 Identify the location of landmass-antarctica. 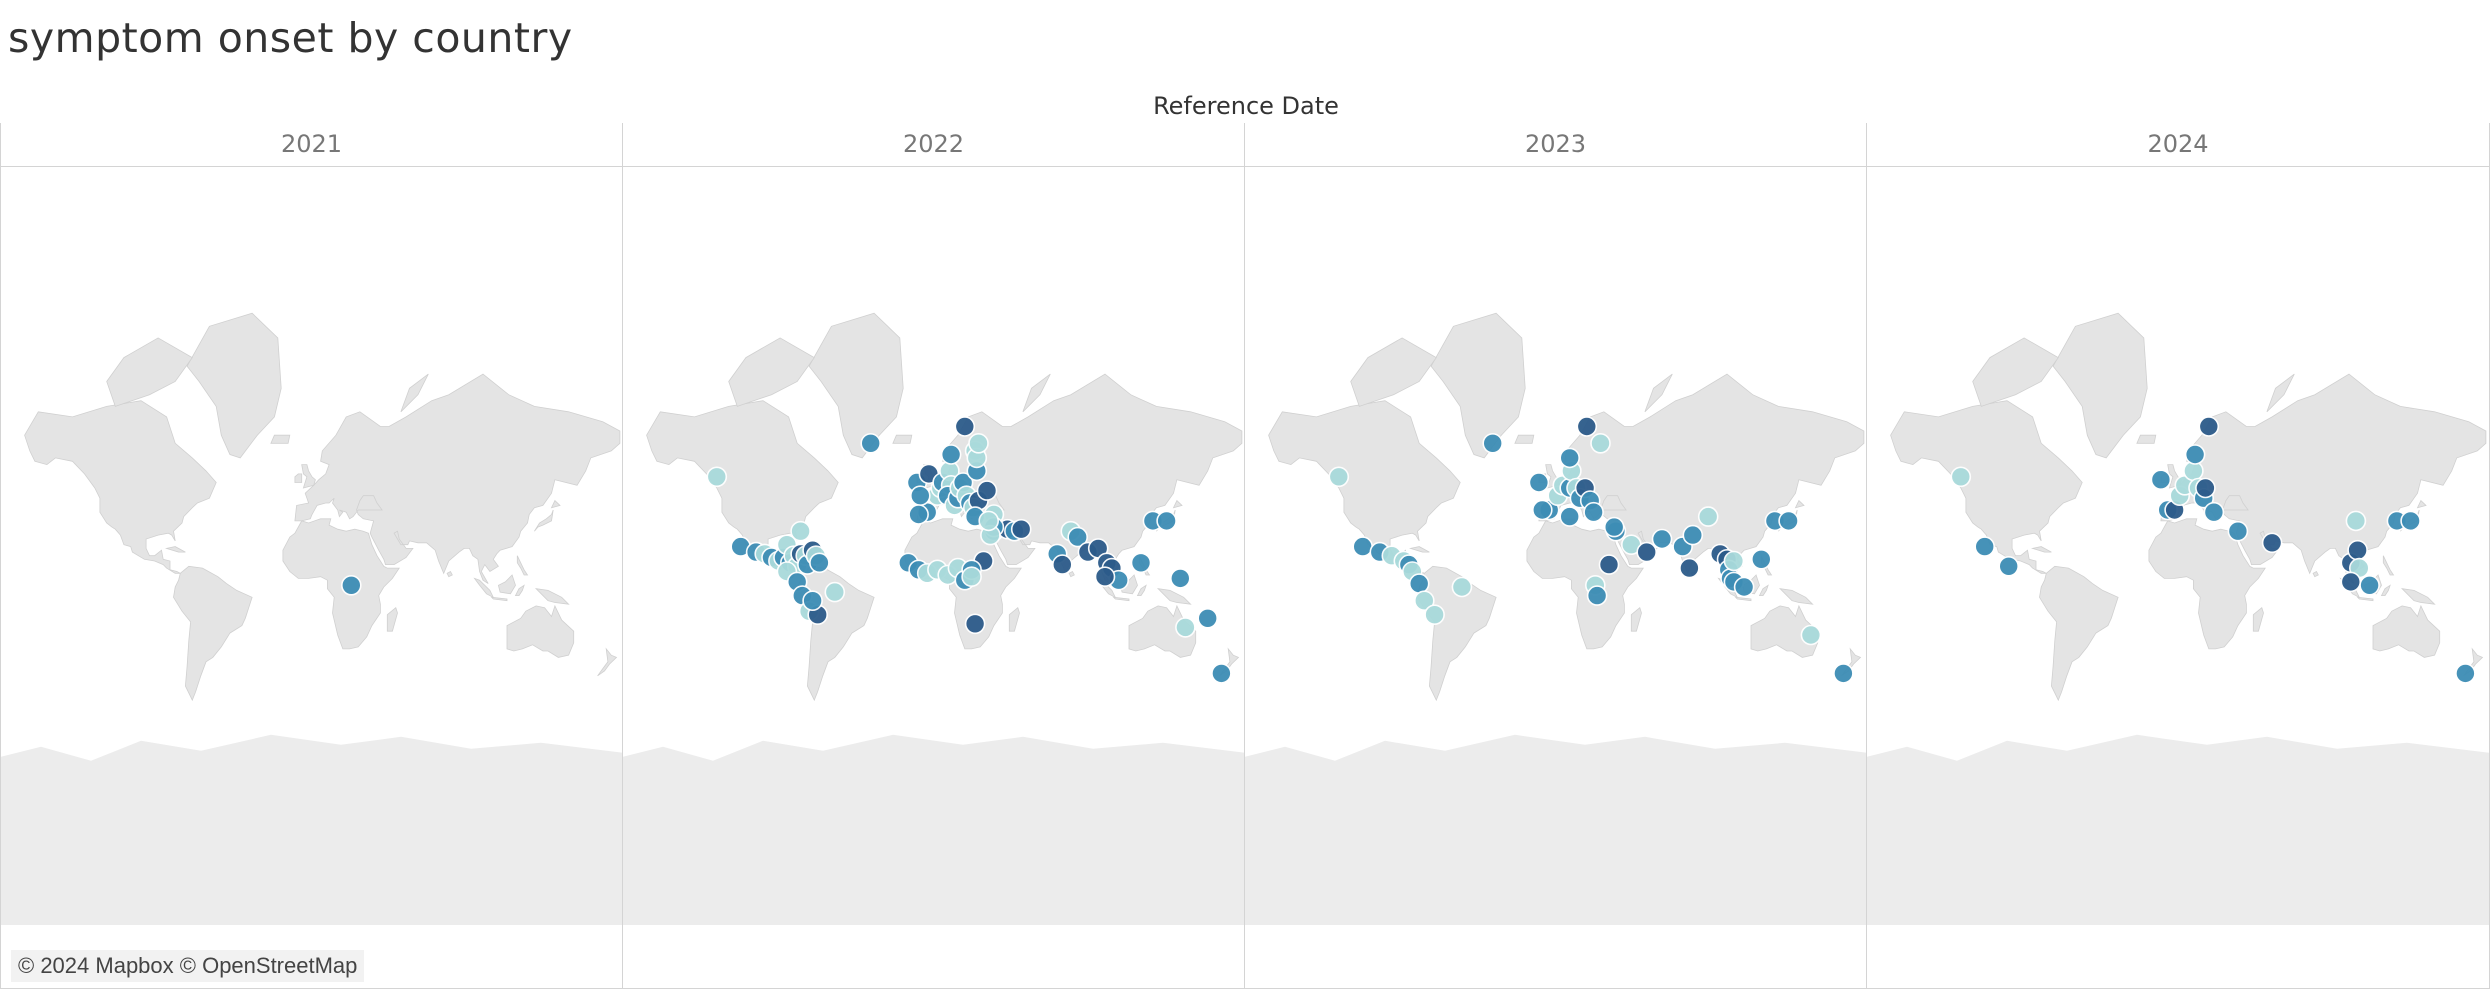
(311, 829).